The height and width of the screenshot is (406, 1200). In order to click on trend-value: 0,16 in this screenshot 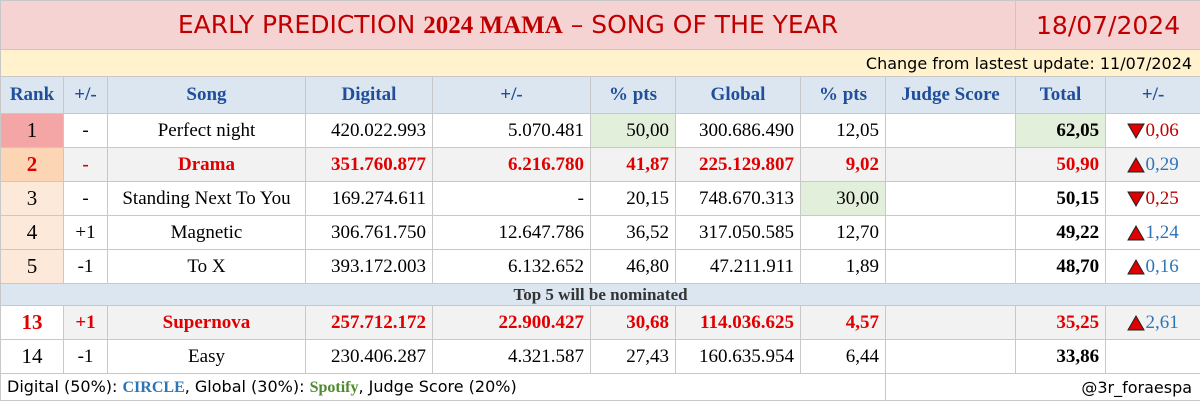, I will do `click(1162, 266)`.